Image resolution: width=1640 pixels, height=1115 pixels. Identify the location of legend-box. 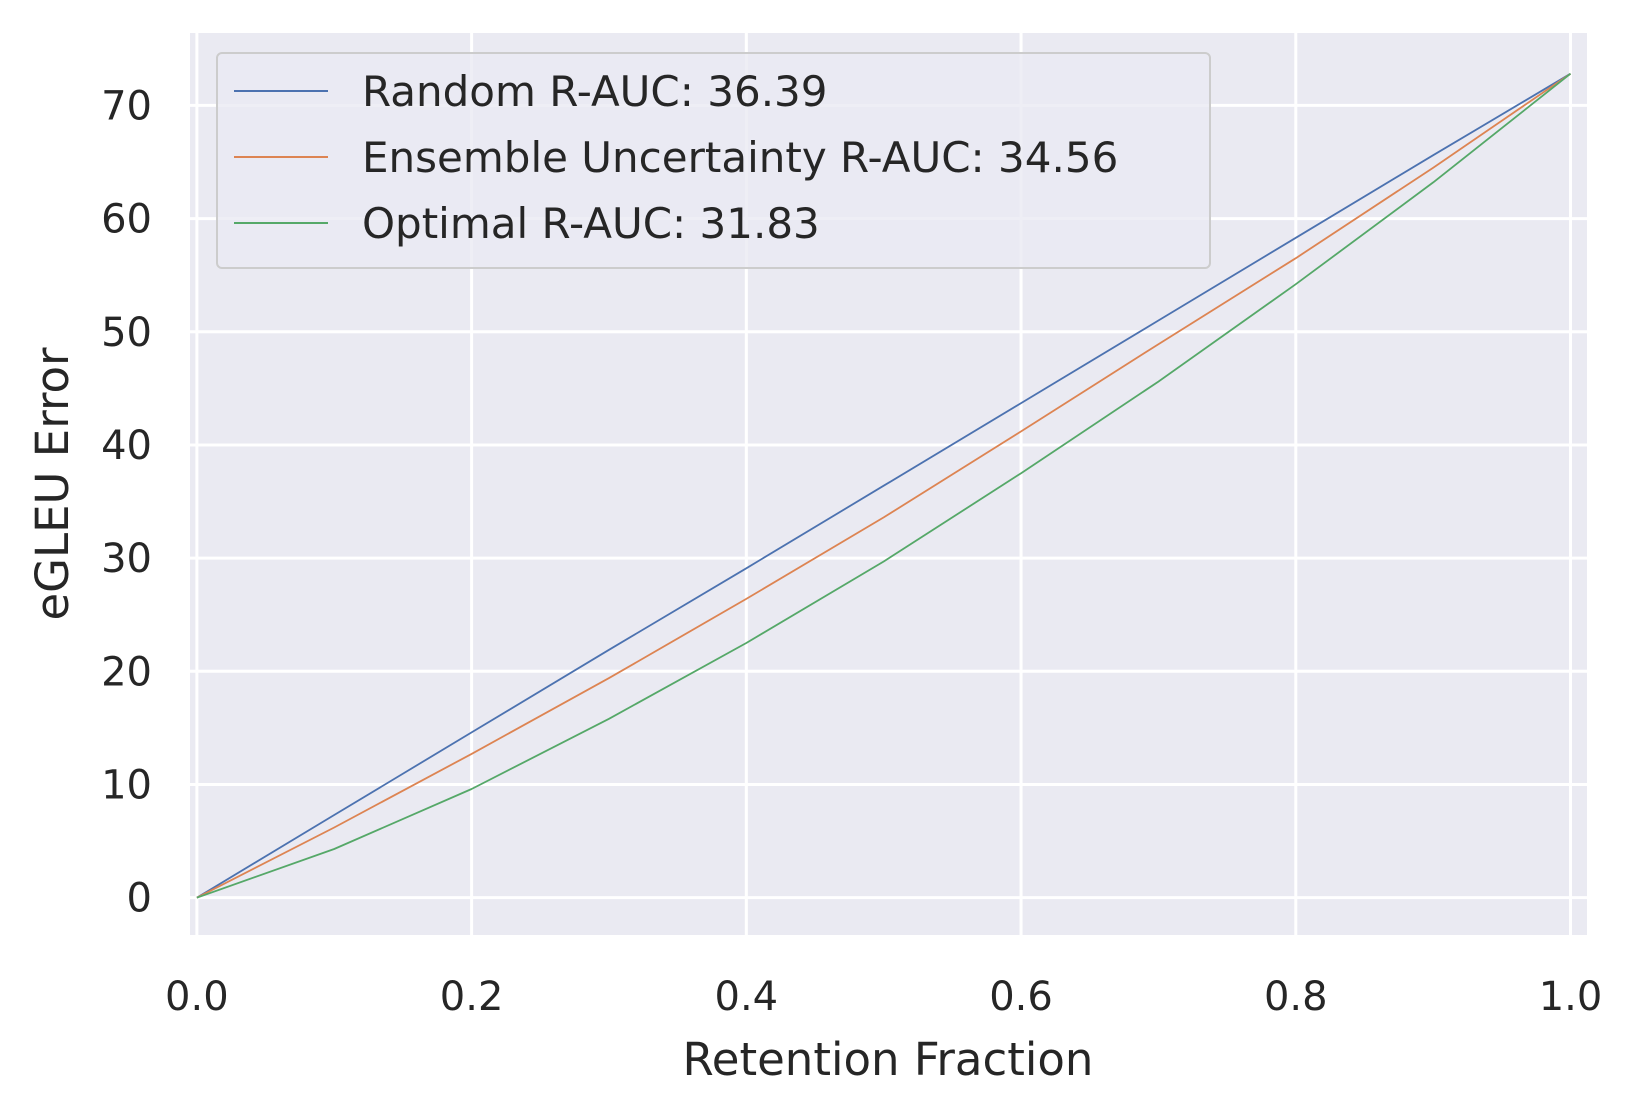
(713, 160).